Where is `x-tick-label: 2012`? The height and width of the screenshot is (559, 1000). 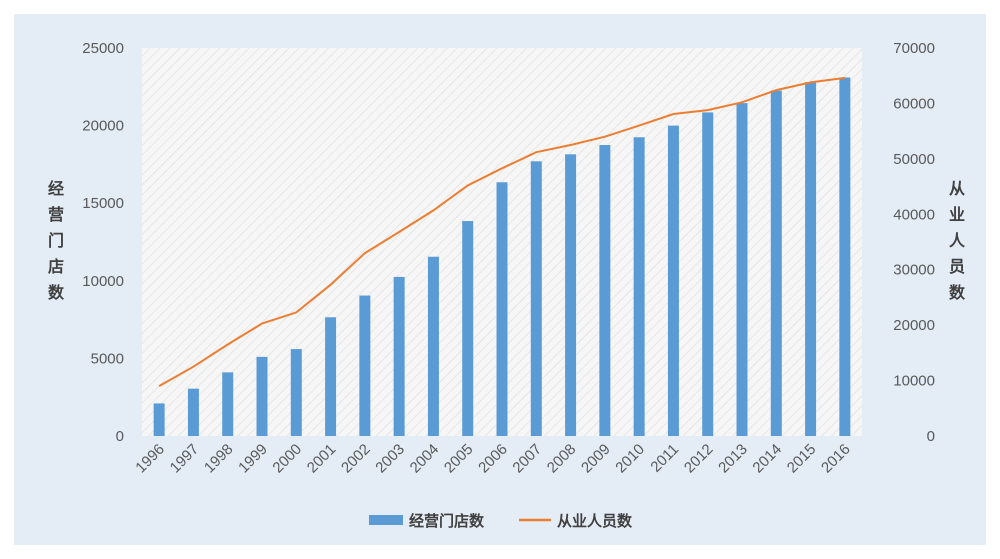 x-tick-label: 2012 is located at coordinates (699, 459).